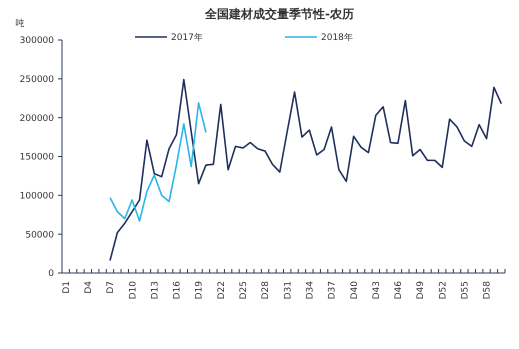  What do you see at coordinates (465, 290) in the screenshot?
I see `x-tick-label: D55` at bounding box center [465, 290].